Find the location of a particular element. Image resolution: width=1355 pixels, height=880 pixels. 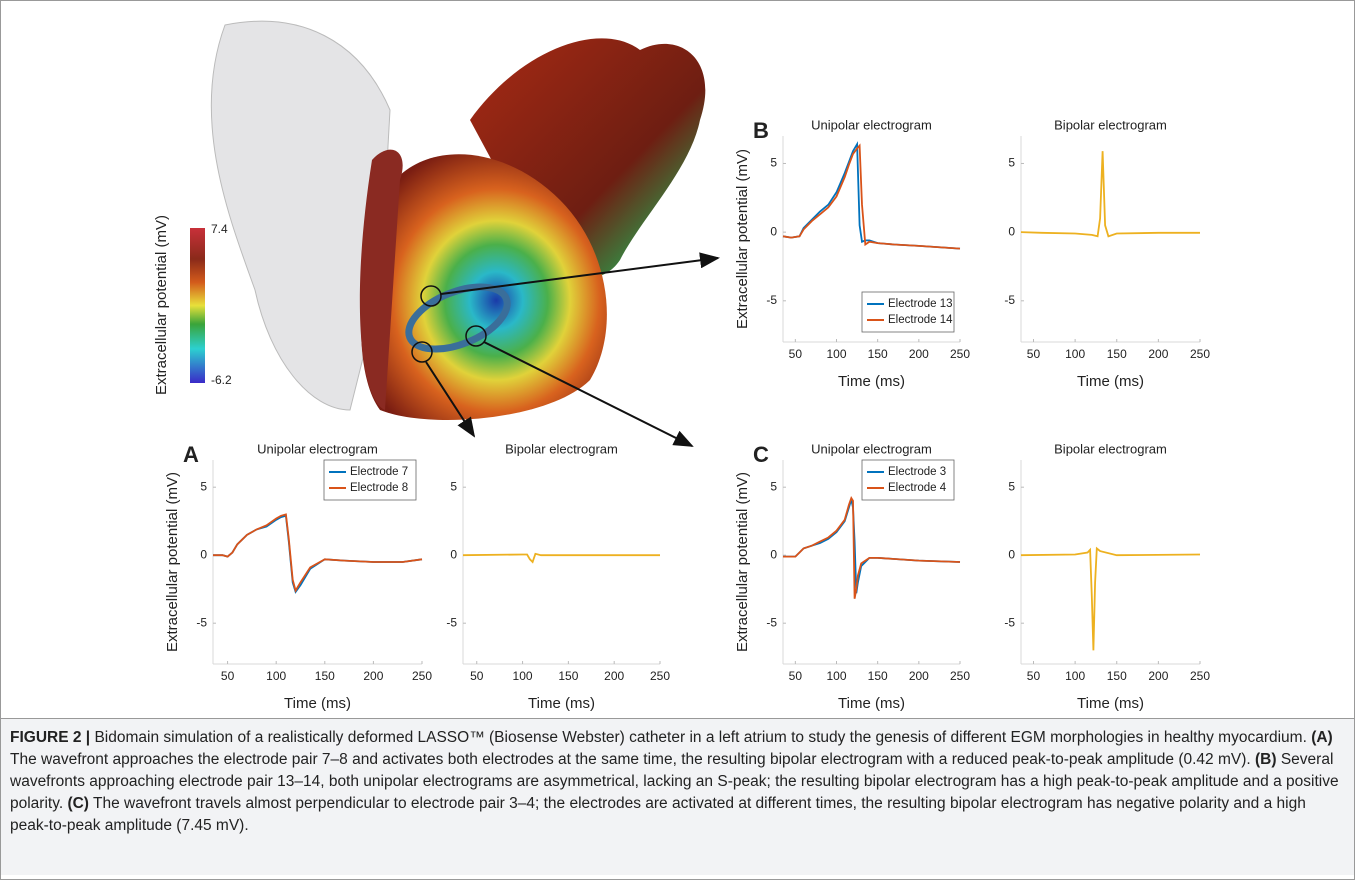

legend-label: Electrode 14 is located at coordinates (920, 320).